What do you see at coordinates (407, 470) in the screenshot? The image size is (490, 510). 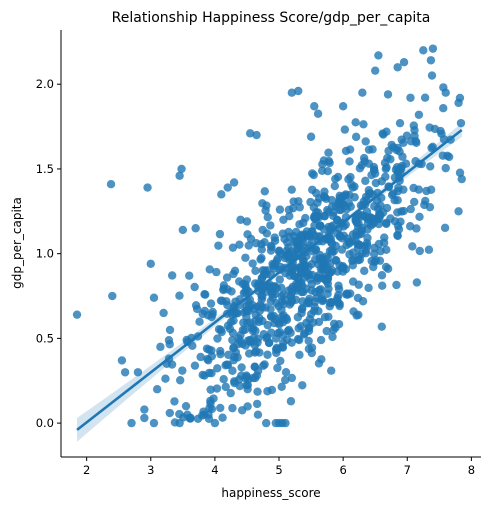 I see `x-tick-label: 7` at bounding box center [407, 470].